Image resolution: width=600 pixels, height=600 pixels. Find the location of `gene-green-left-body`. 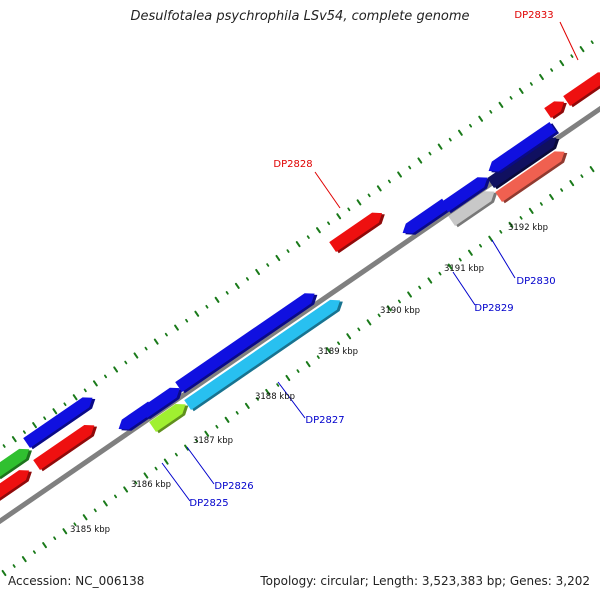

gene-green-left-body is located at coordinates (15, 462).